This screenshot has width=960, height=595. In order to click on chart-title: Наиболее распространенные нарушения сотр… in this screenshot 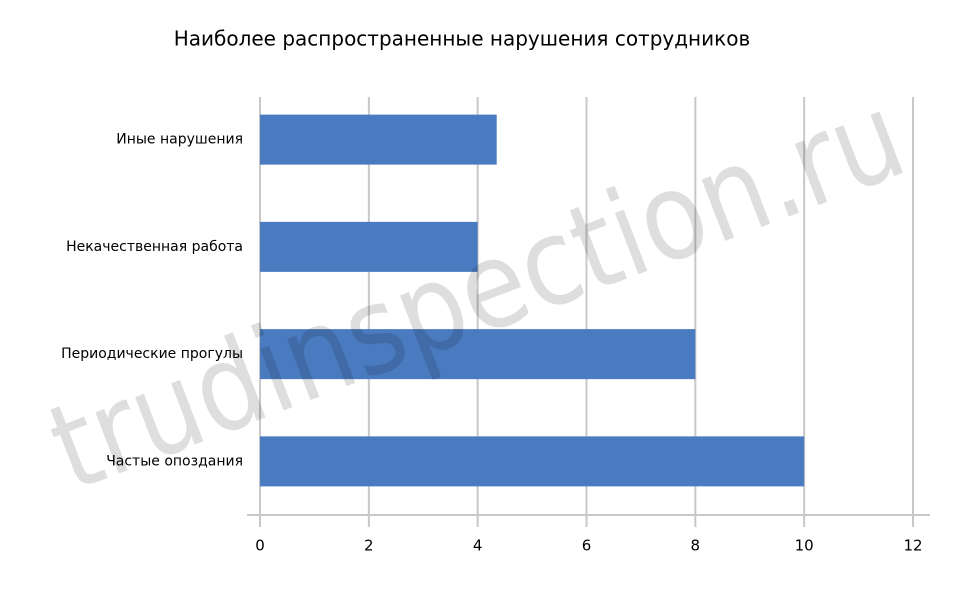, I will do `click(462, 39)`.